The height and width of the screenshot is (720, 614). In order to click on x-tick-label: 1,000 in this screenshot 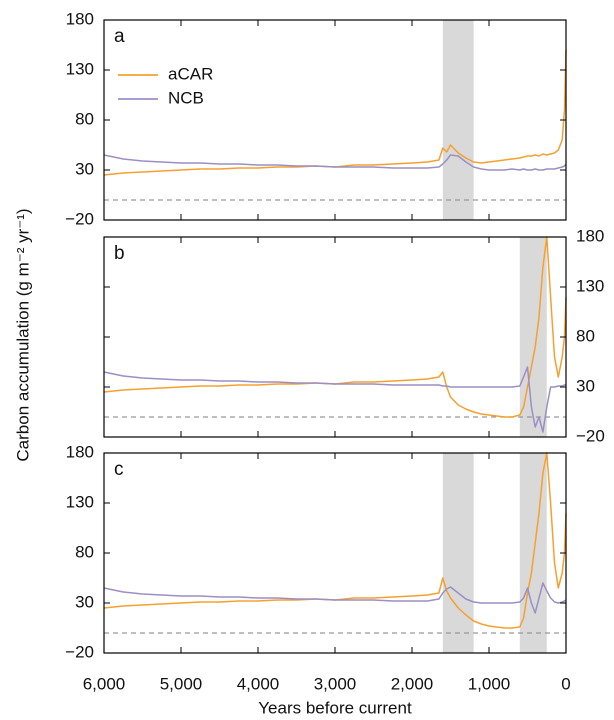, I will do `click(489, 683)`.